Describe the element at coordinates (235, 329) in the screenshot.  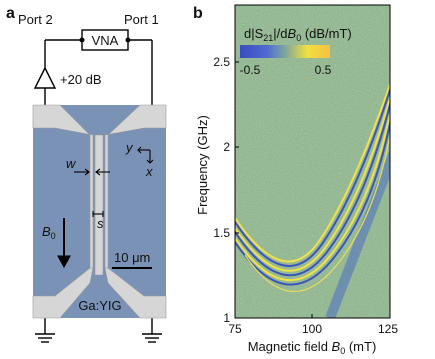
I see `x-tick-label: 75` at that location.